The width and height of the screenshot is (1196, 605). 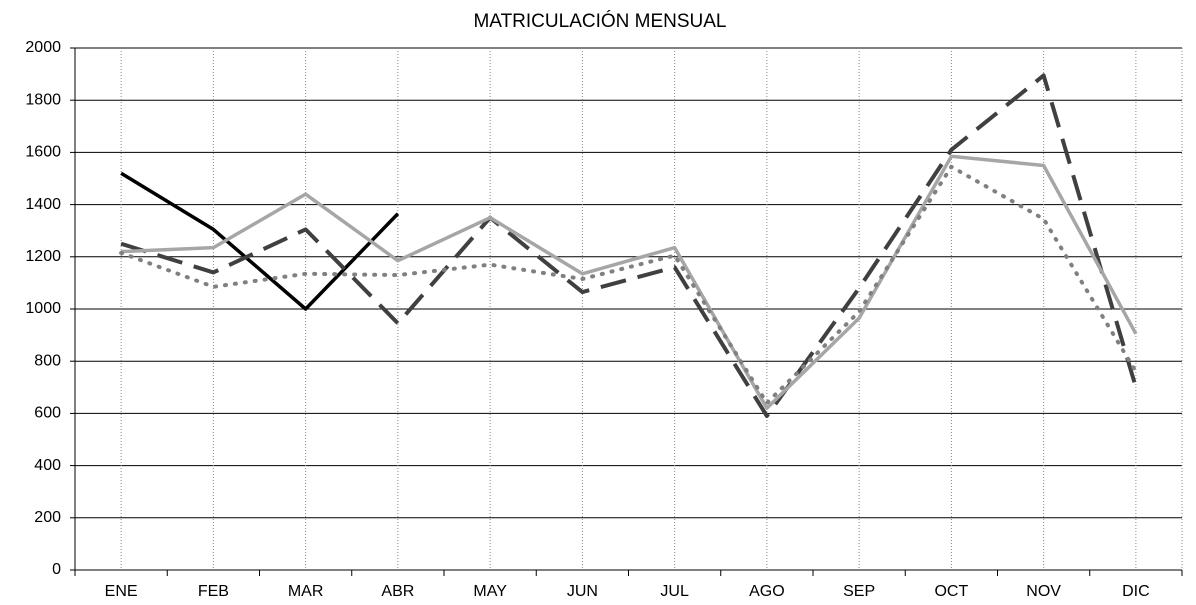 What do you see at coordinates (767, 591) in the screenshot?
I see `x-tick-label: AGO` at bounding box center [767, 591].